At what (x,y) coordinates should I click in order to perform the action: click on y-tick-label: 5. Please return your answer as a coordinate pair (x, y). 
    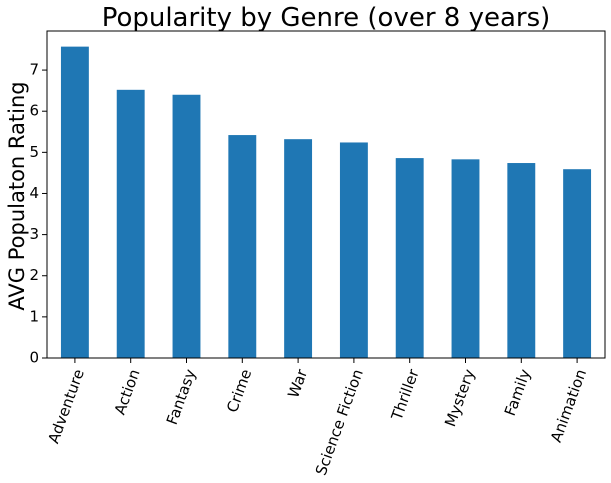
    Looking at the image, I should click on (34, 152).